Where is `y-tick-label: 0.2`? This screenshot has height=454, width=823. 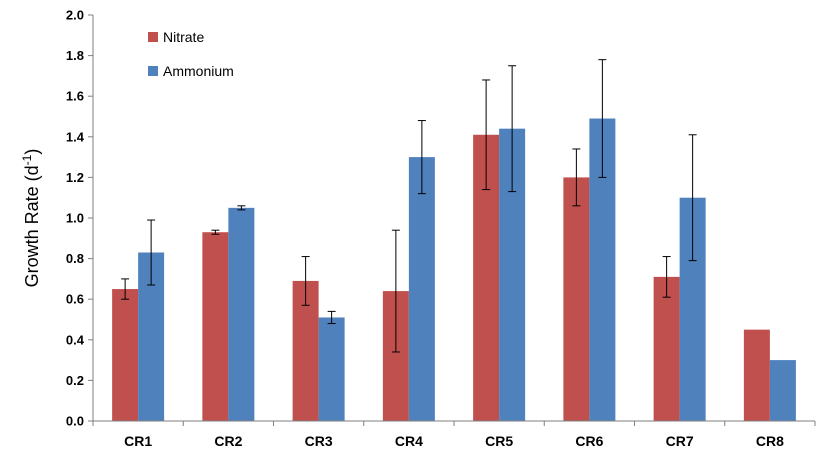 y-tick-label: 0.2 is located at coordinates (75, 380).